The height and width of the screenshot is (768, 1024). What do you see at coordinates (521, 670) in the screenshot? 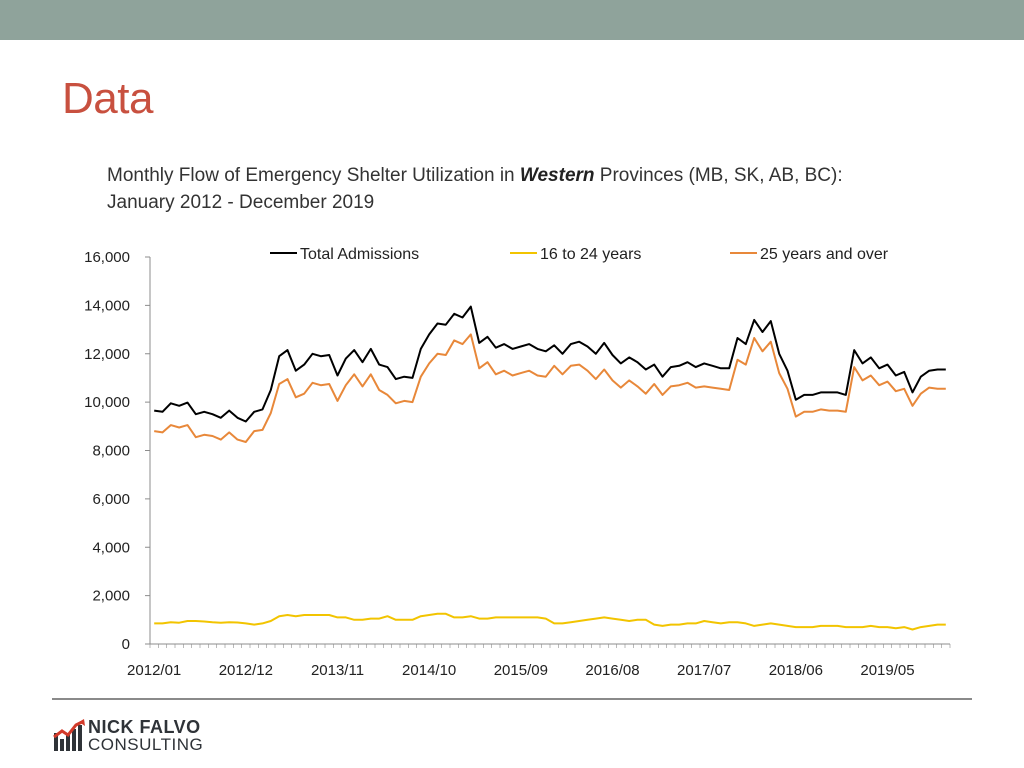
I see `x-tick-label: 2015/09` at bounding box center [521, 670].